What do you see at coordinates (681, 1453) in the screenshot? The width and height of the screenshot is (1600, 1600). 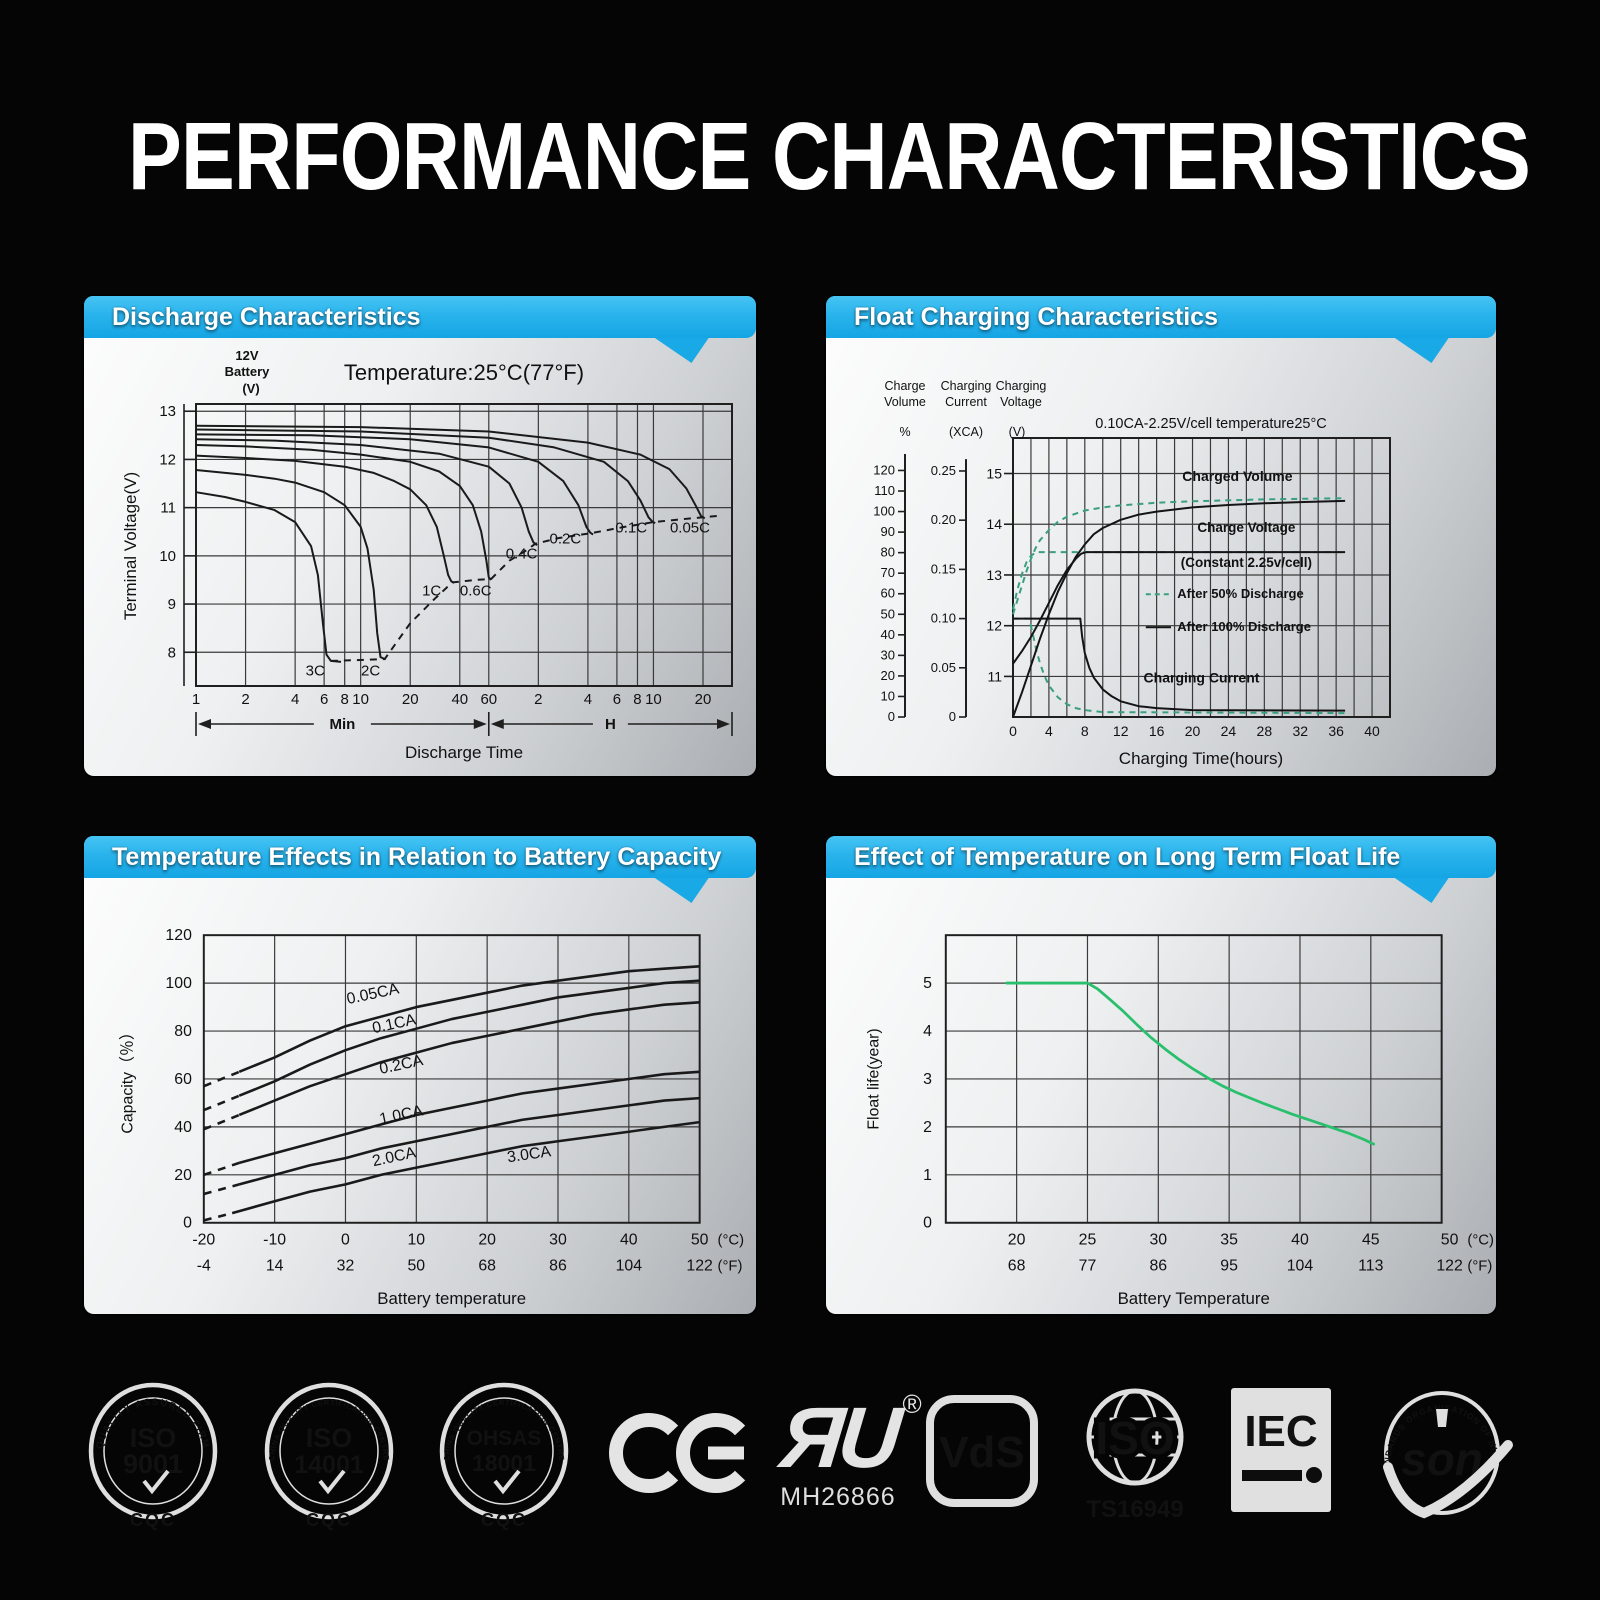 I see `ce-mark-icon` at bounding box center [681, 1453].